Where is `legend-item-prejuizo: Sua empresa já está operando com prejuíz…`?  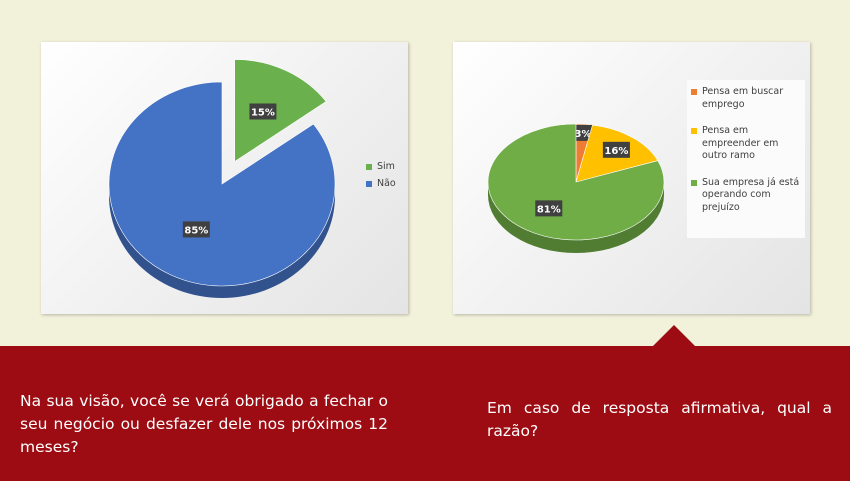 legend-item-prejuizo: Sua empresa já está operando com prejuíz… is located at coordinates (746, 196).